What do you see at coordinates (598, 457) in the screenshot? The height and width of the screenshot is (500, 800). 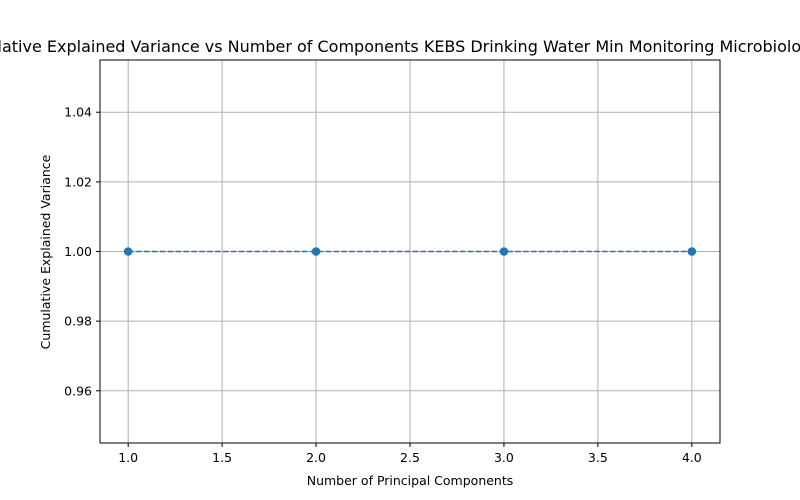 I see `x-tick-label: 3.5` at bounding box center [598, 457].